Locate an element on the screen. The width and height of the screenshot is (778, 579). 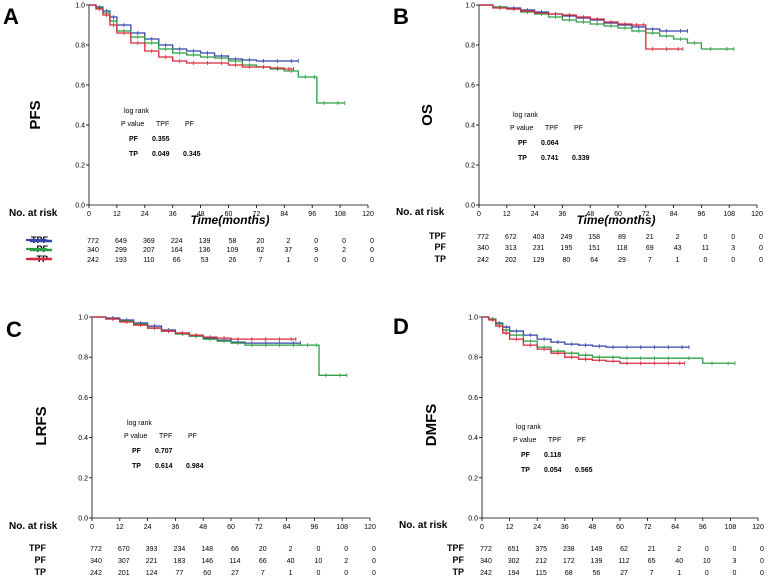
risk-count: 9 is located at coordinates (316, 250).